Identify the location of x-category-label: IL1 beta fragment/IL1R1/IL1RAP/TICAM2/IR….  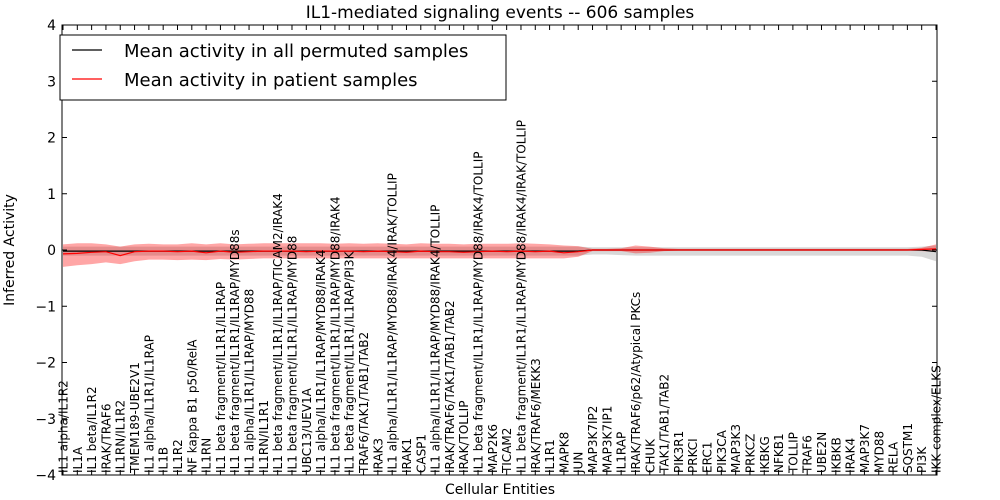
(278, 333).